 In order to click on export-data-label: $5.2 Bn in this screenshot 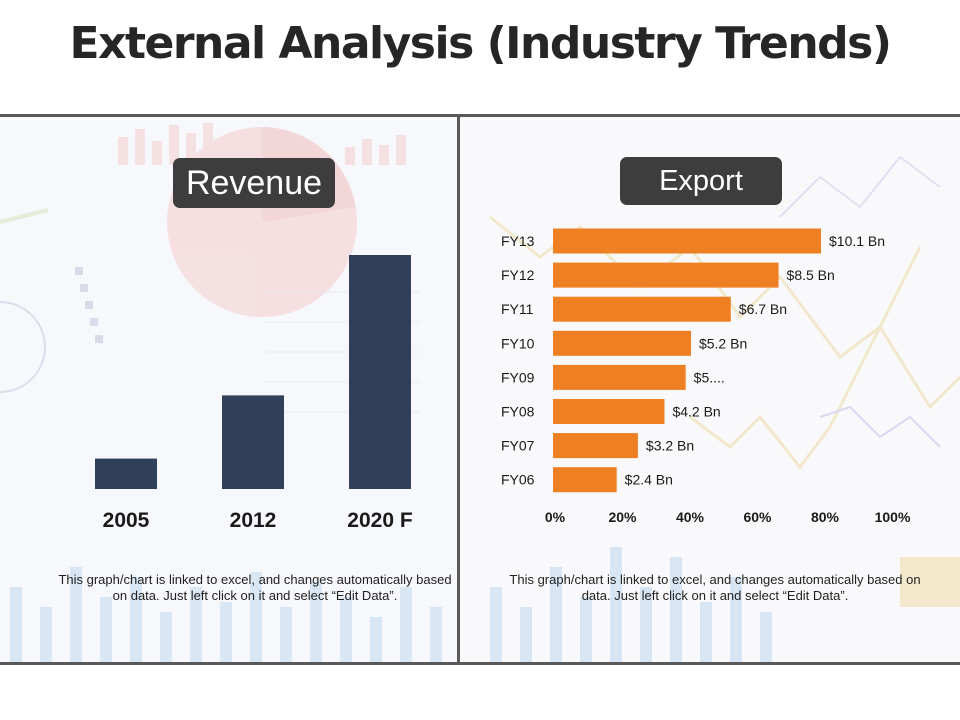, I will do `click(723, 343)`.